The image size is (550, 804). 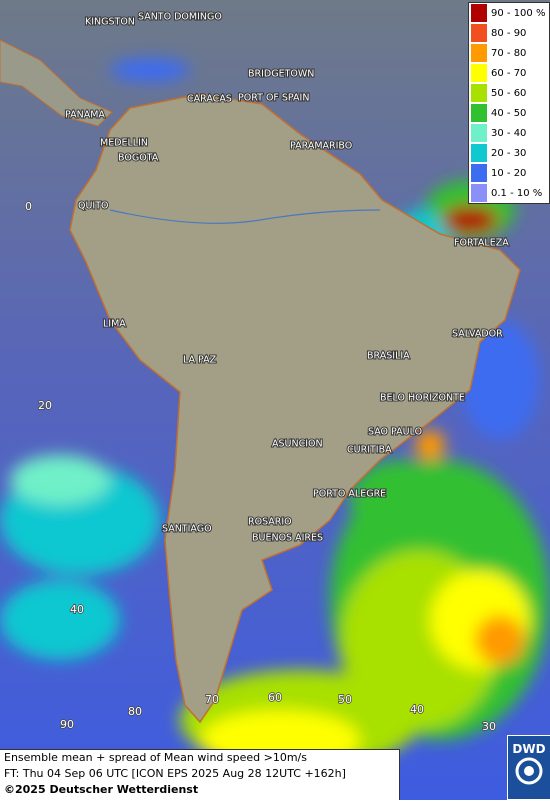 I want to click on grid-label: 50, so click(x=345, y=699).